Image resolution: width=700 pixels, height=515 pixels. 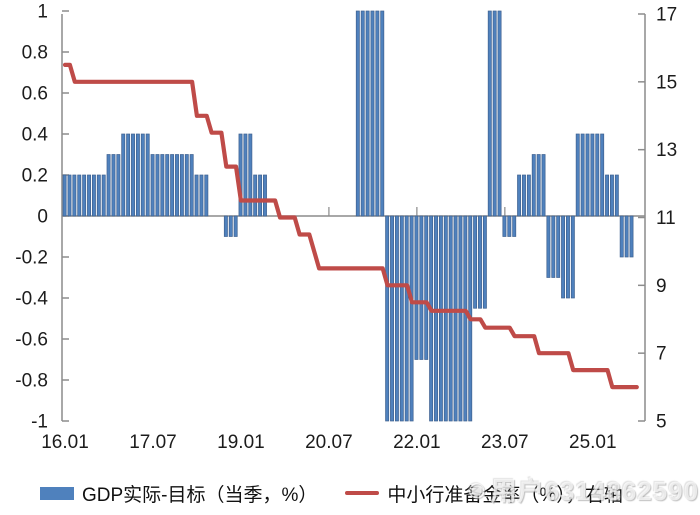 What do you see at coordinates (42, 12) in the screenshot?
I see `left-axis-tick-label: 1` at bounding box center [42, 12].